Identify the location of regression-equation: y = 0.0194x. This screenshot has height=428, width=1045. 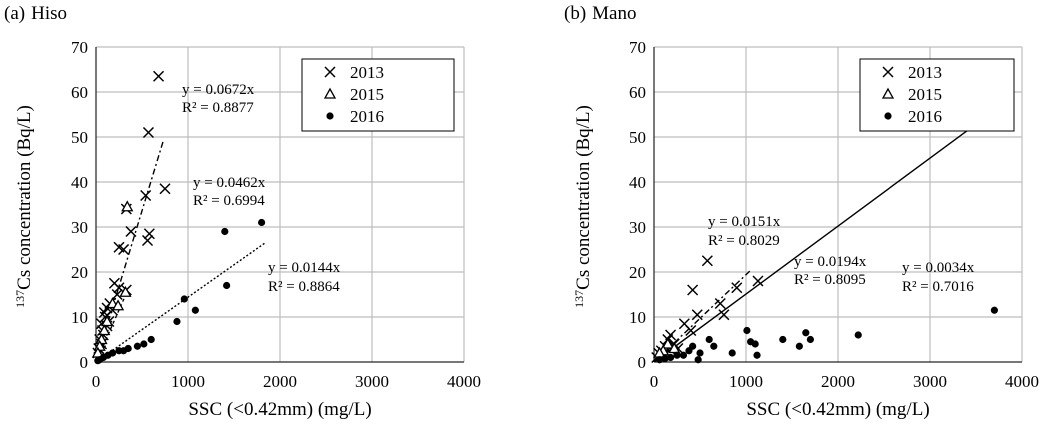
(830, 262).